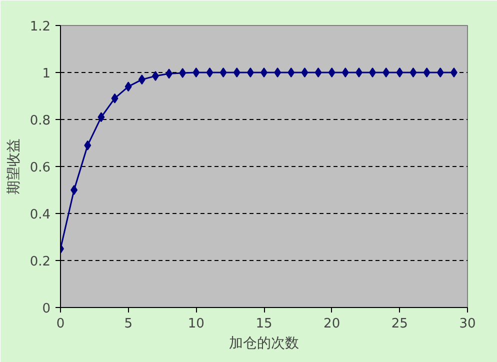  I want to click on y-axis-title: 期望收益, so click(14, 166).